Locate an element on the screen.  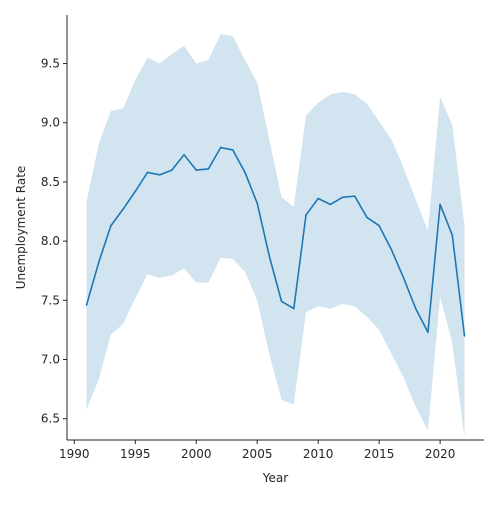
y-tick-label: 9.5 is located at coordinates (50, 64).